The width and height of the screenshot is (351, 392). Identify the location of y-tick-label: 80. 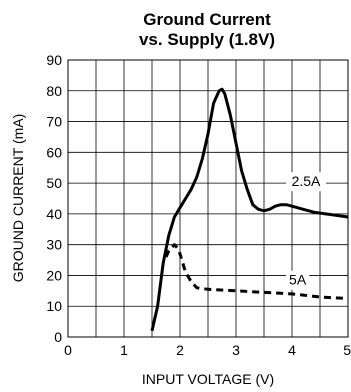
(54, 91).